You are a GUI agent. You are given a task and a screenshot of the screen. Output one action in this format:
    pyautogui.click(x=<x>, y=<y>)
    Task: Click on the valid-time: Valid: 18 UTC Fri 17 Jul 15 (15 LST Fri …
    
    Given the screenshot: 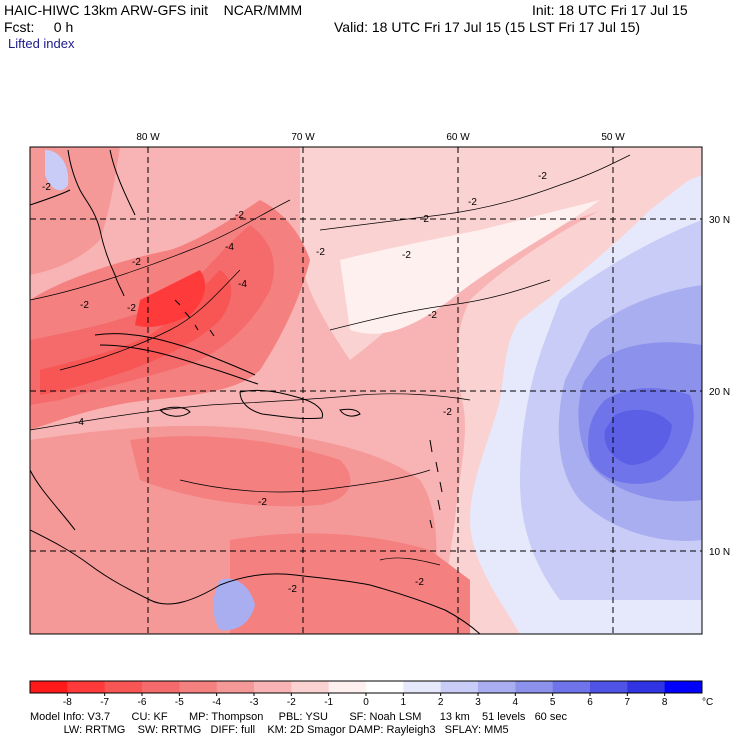 What is the action you would take?
    pyautogui.click(x=487, y=27)
    